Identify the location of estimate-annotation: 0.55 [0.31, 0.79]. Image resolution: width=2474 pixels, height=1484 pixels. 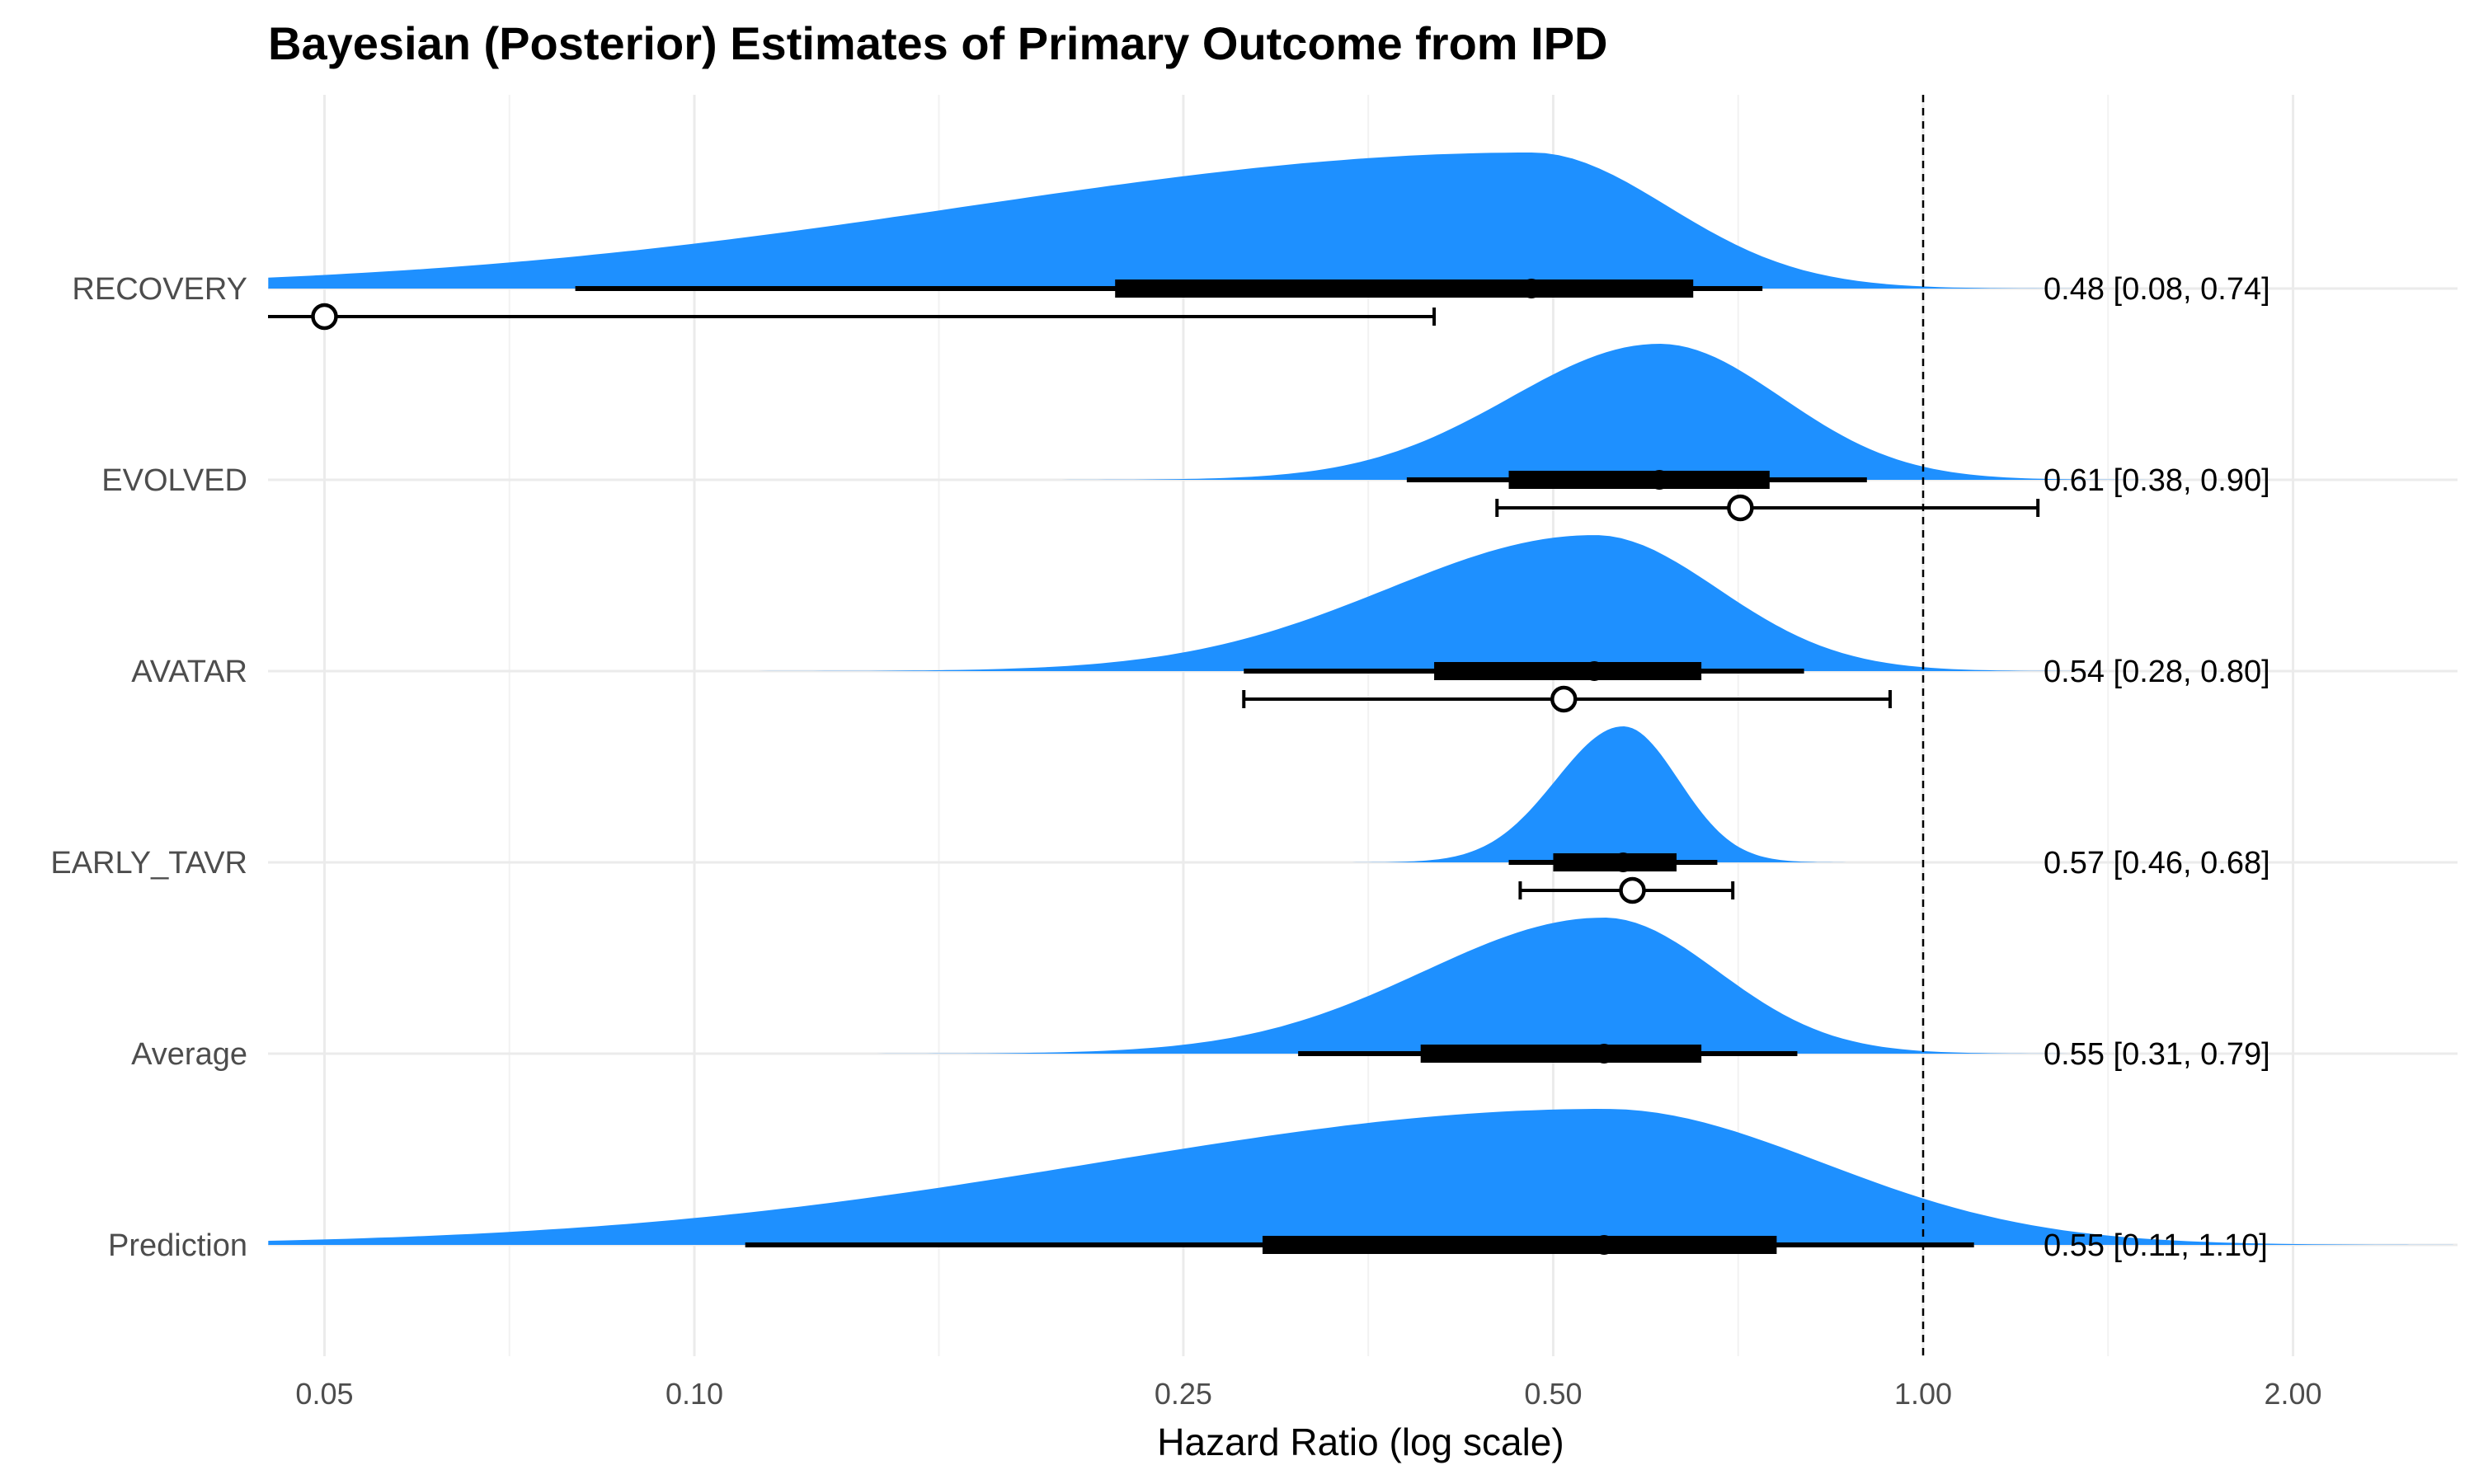
(2157, 1054).